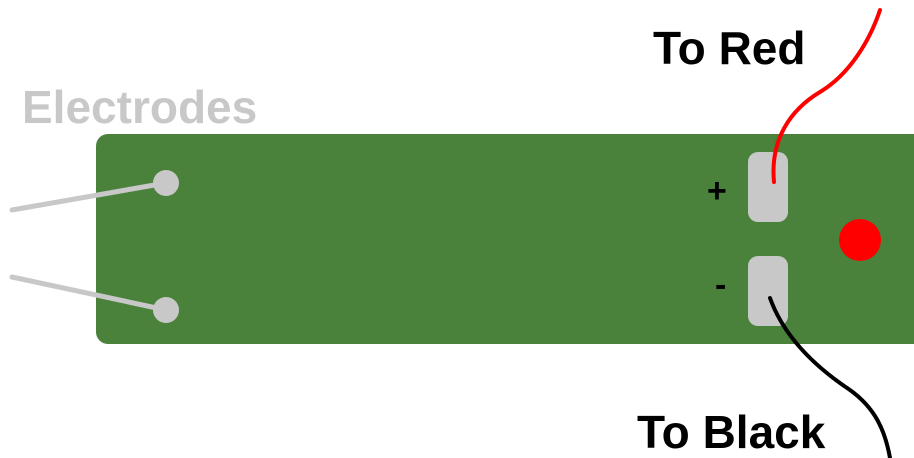 This screenshot has height=458, width=914. What do you see at coordinates (826, 96) in the screenshot?
I see `red-wire` at bounding box center [826, 96].